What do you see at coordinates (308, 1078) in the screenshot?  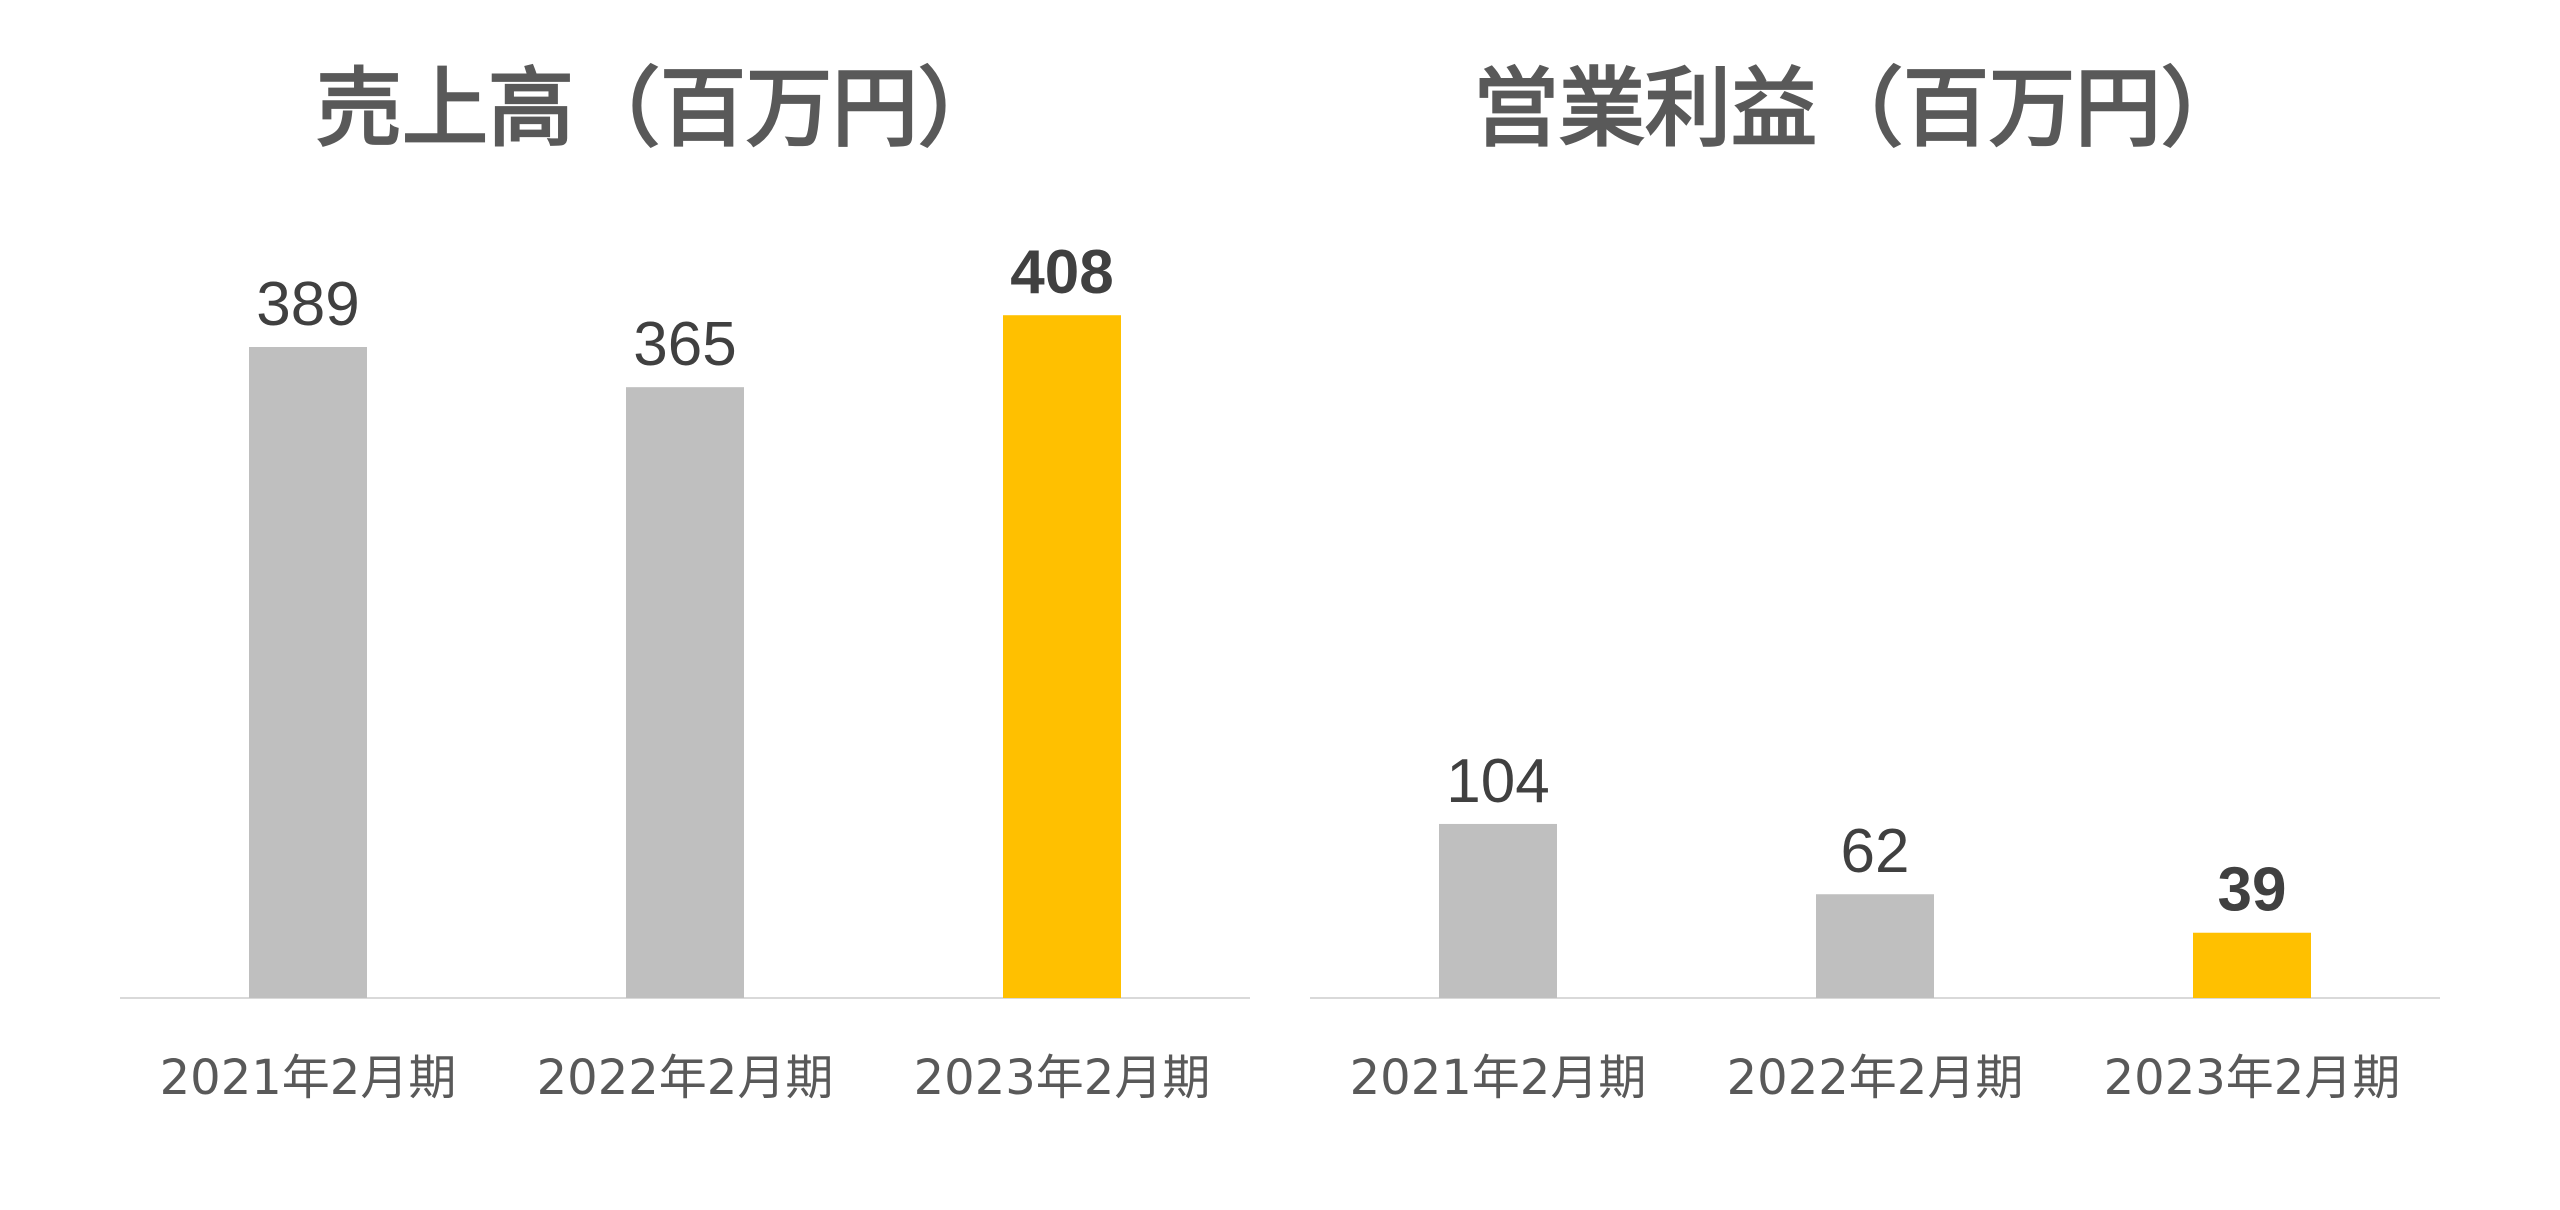 I see `sales-tick-label-0: 2021年2月期` at bounding box center [308, 1078].